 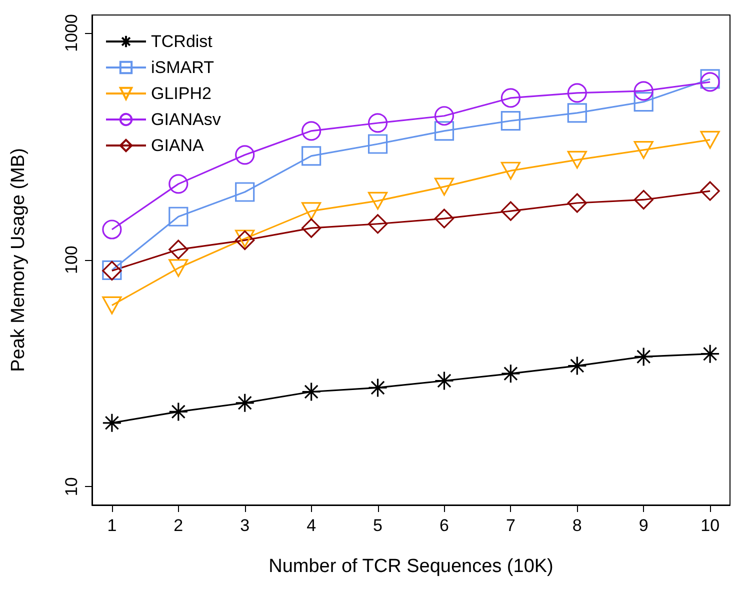 I want to click on y-tick-label: 10, so click(x=71, y=486).